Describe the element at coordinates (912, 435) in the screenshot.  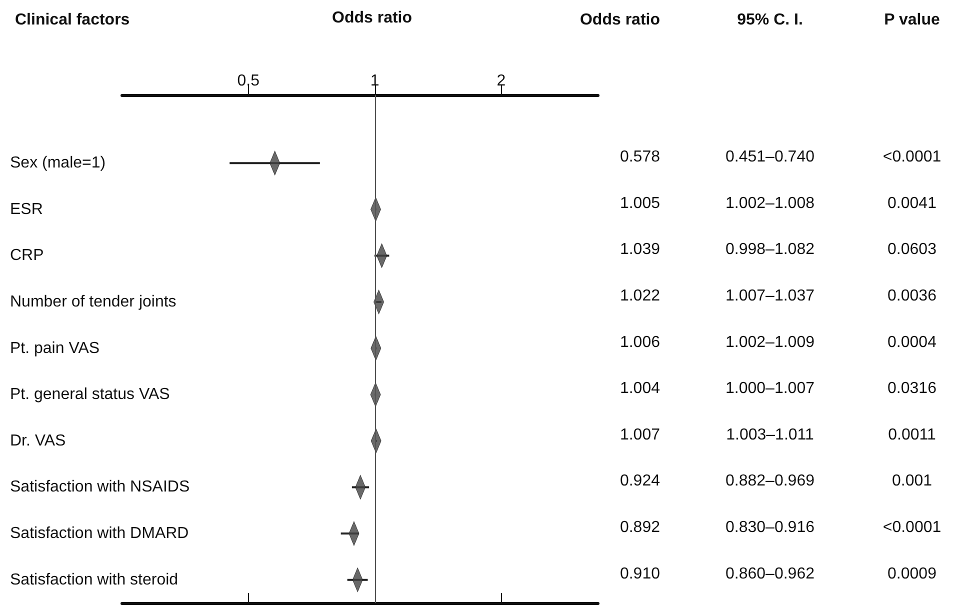
I see `text: 0.0011` at that location.